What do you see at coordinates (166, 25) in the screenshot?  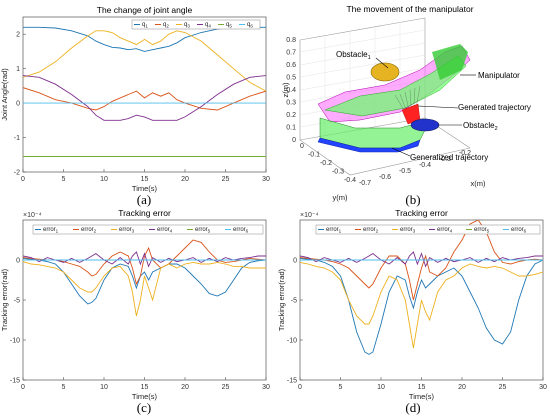 I see `legend-entry: q2` at bounding box center [166, 25].